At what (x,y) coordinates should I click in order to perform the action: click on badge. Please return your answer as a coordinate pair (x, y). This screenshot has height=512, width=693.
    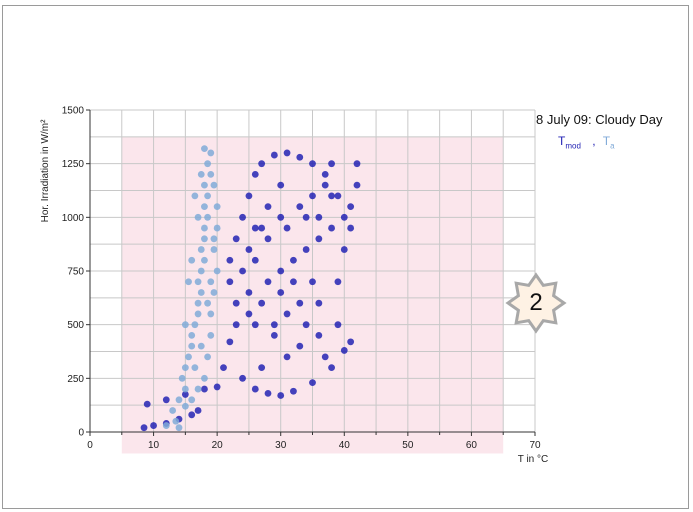
    Looking at the image, I should click on (536, 303).